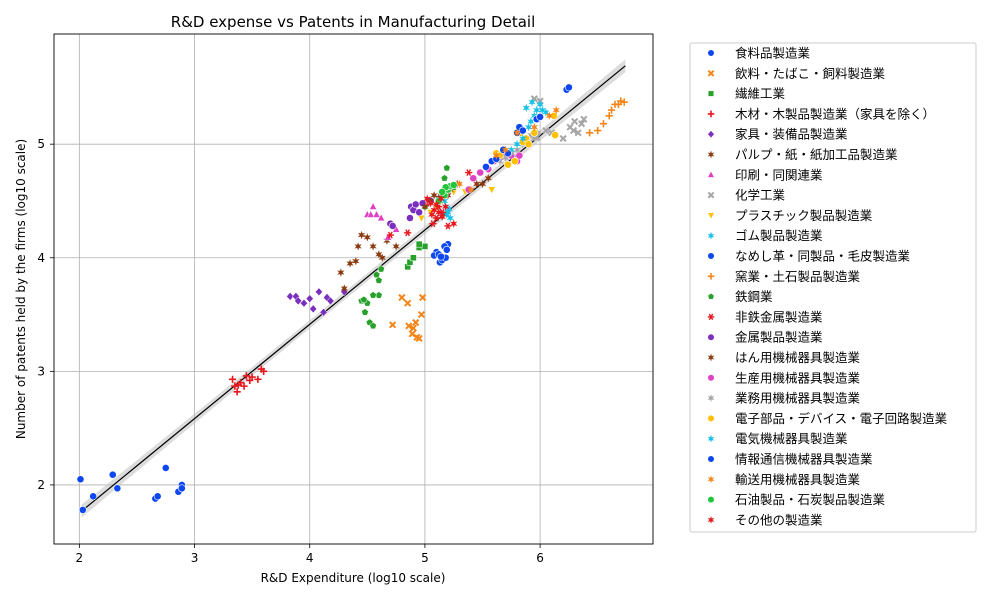 Image resolution: width=1000 pixels, height=600 pixels. Describe the element at coordinates (816, 154) in the screenshot. I see `legend-label: パルプ・紙・紙加工品製造業` at that location.